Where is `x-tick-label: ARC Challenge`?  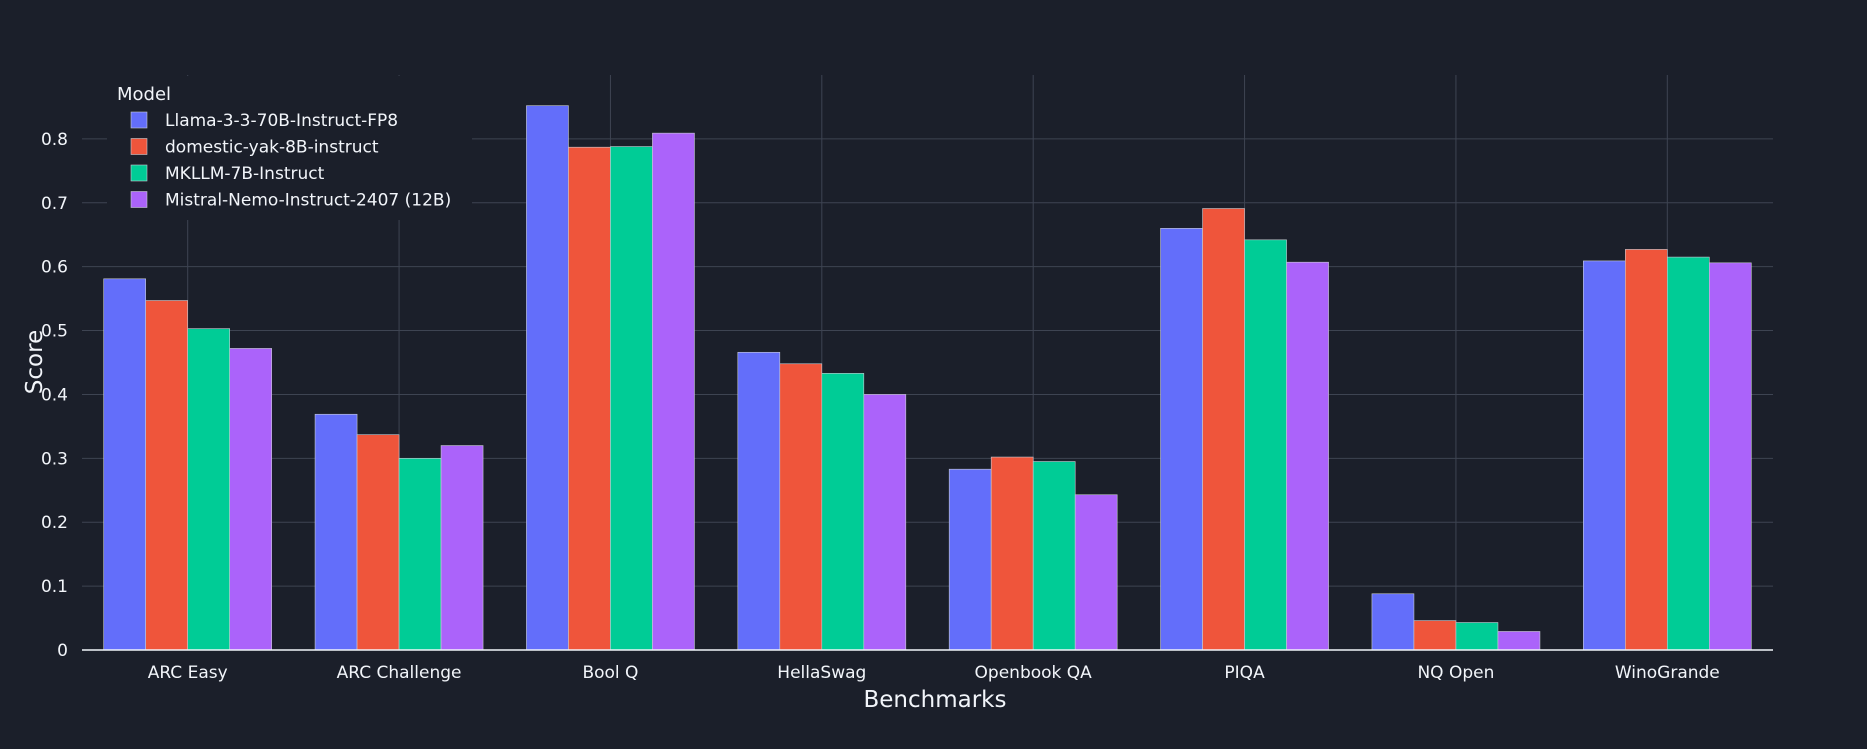
x-tick-label: ARC Challenge is located at coordinates (399, 673).